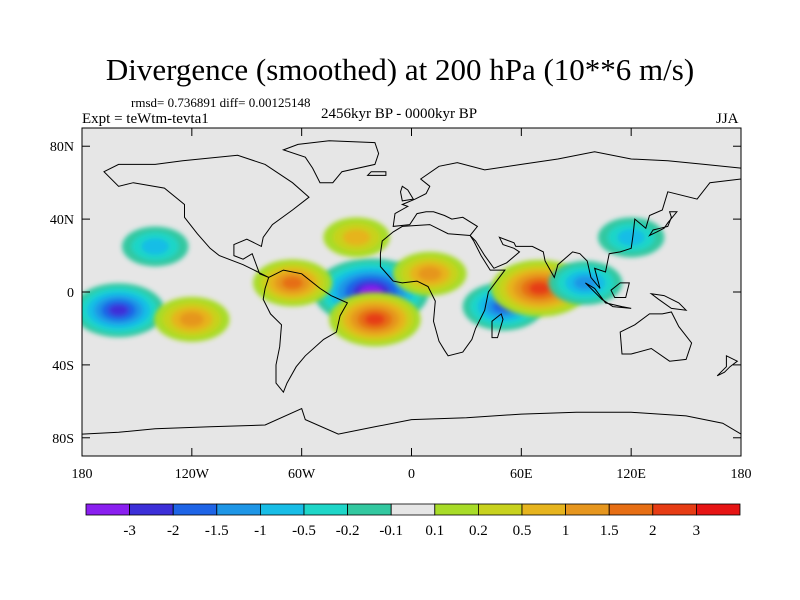  What do you see at coordinates (399, 114) in the screenshot?
I see `period-label: 2456kyr BP - 0000kyr BP` at bounding box center [399, 114].